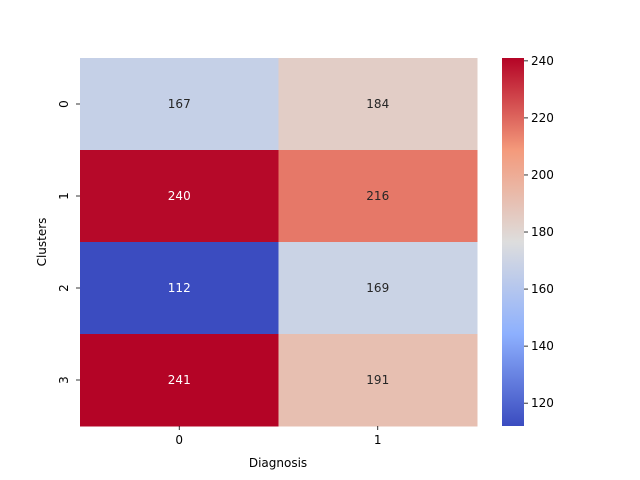  I want to click on colorbar-tick-label: 140, so click(542, 346).